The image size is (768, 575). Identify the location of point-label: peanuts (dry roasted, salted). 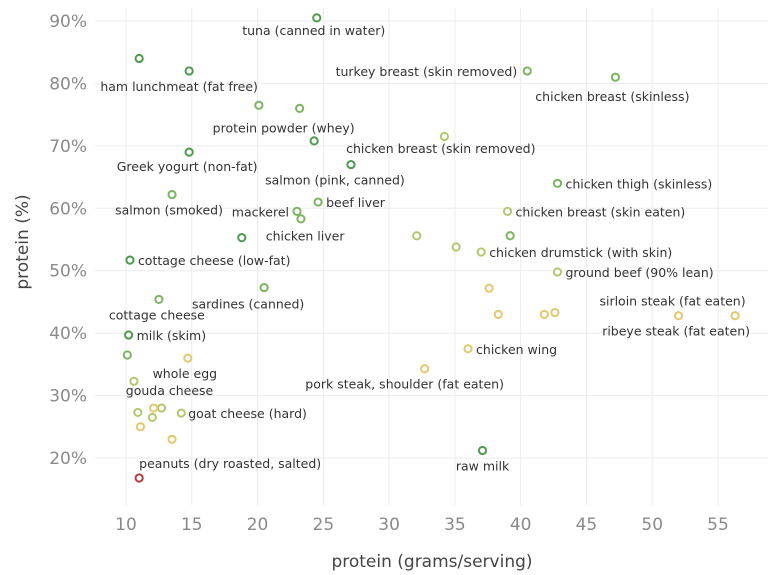
(230, 463).